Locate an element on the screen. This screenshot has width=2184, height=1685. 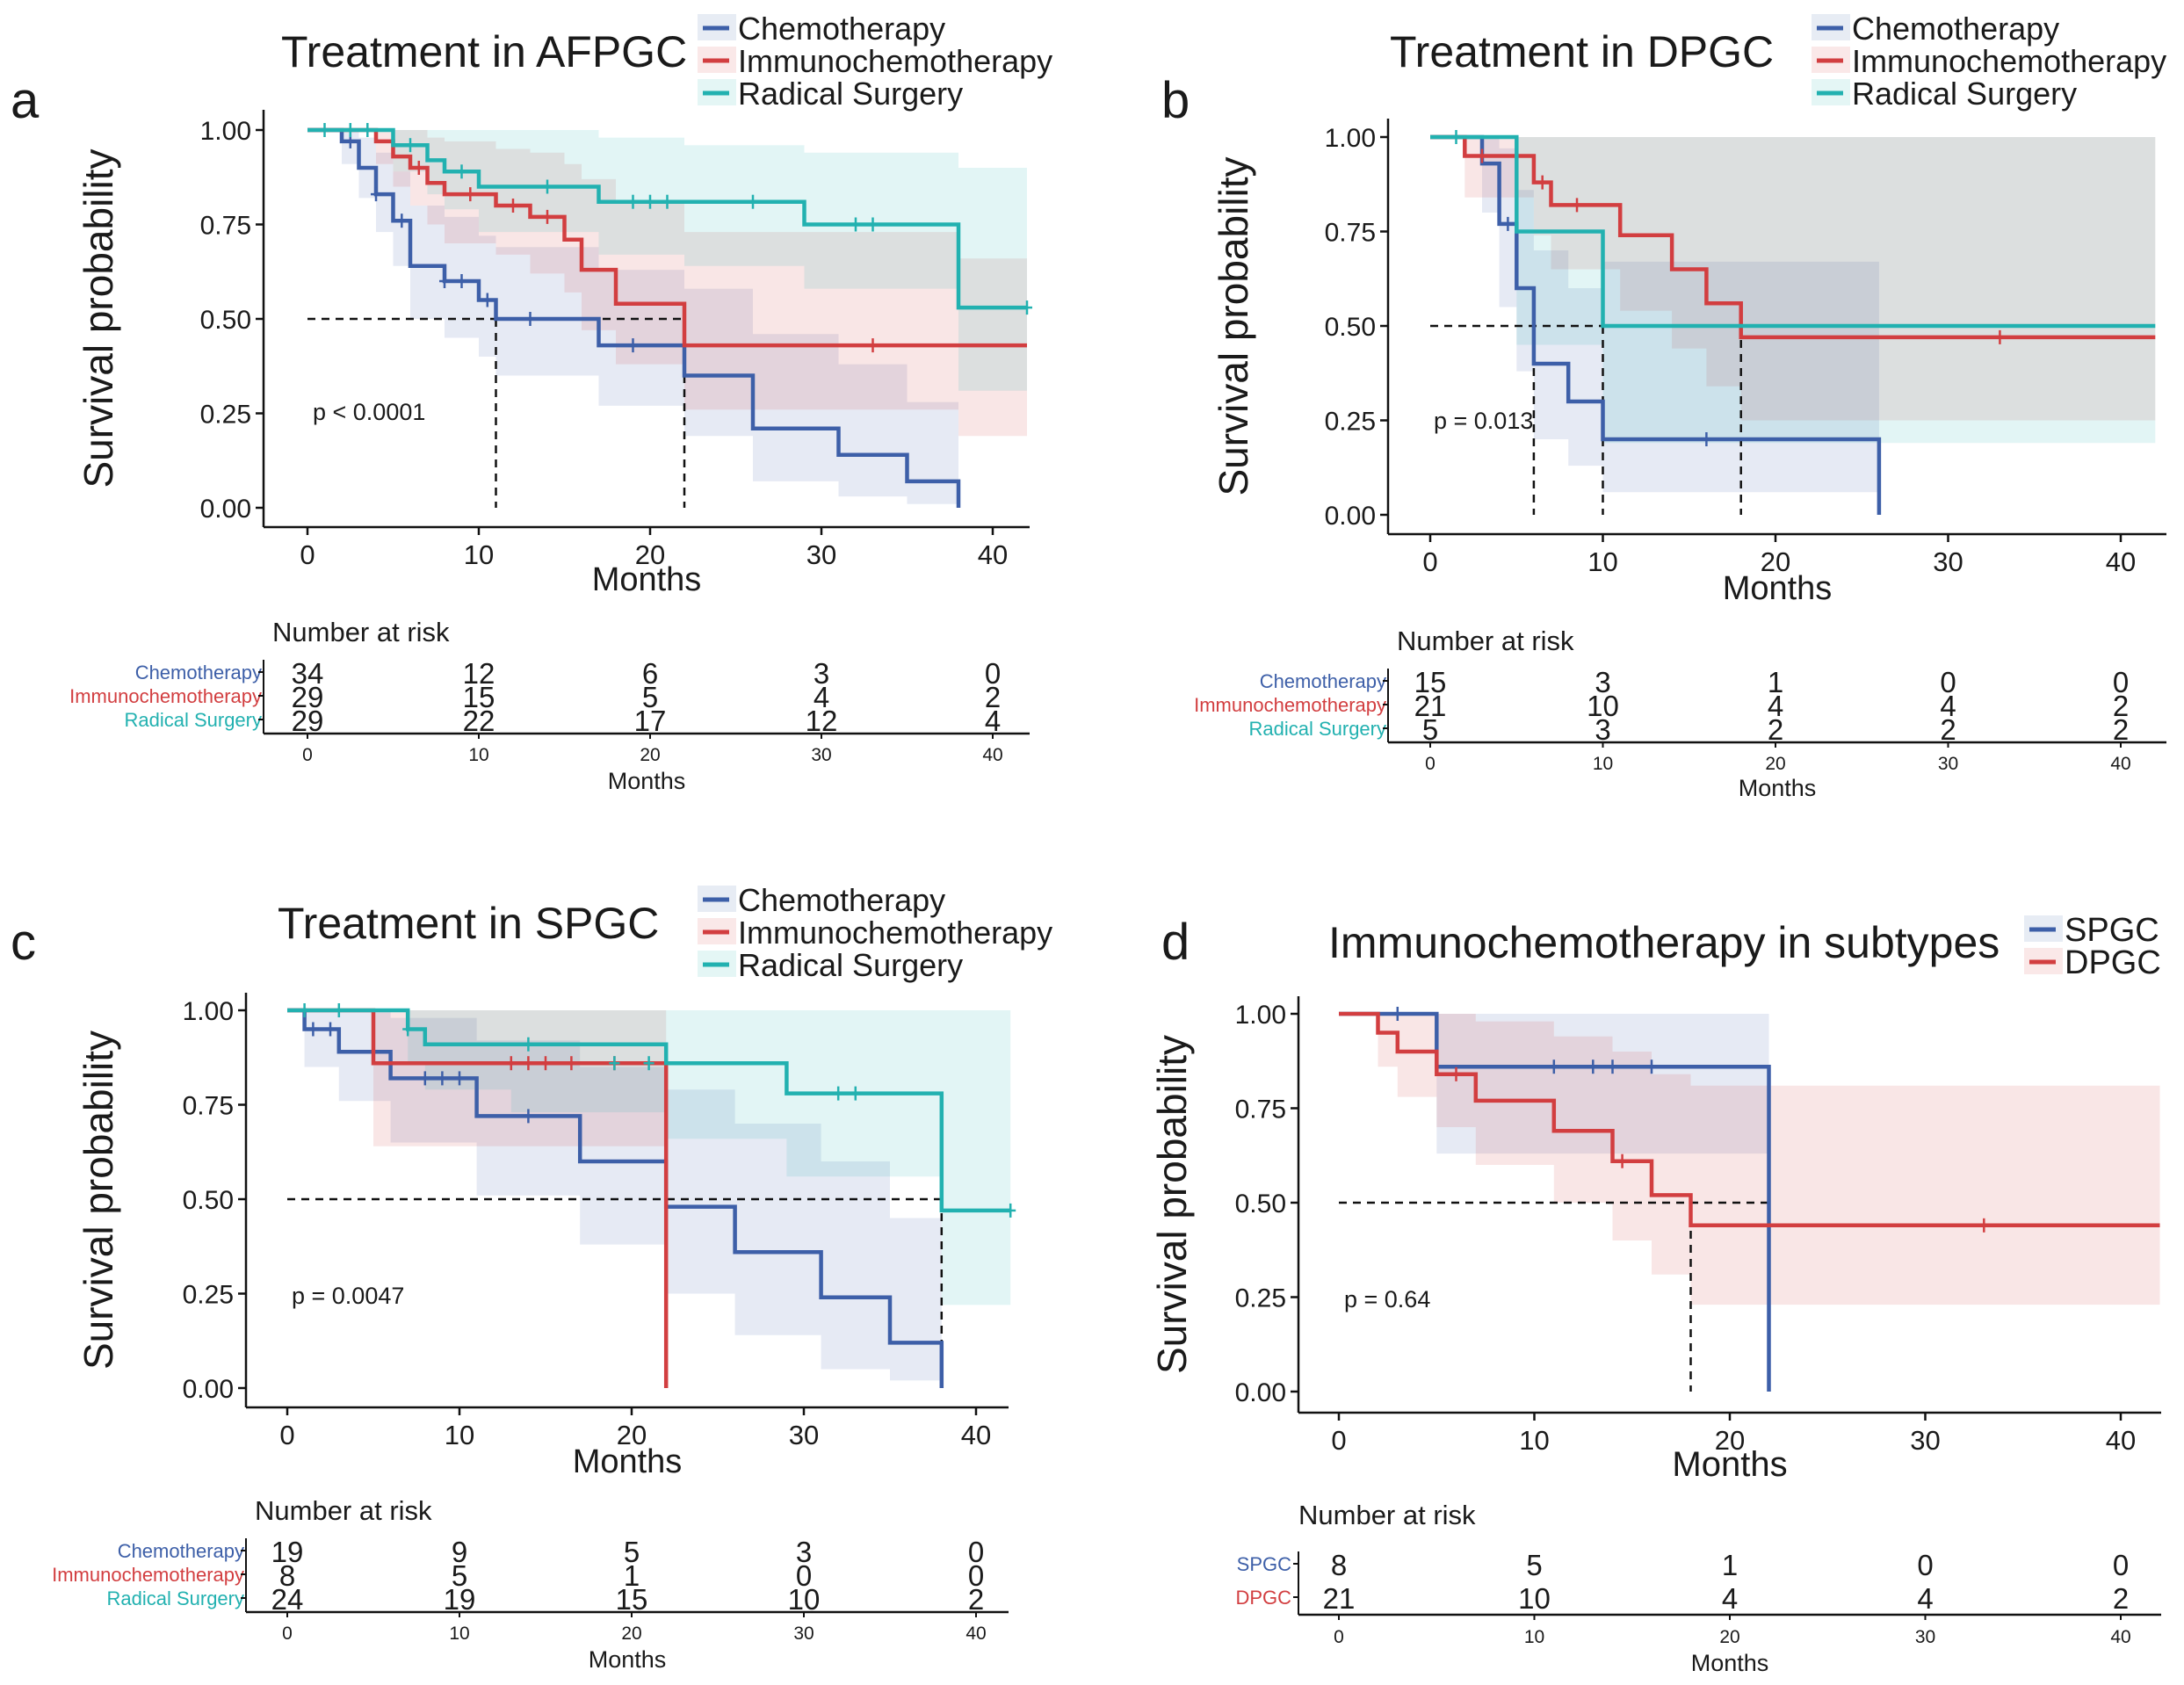
chart-title: Immunochemotherapy in subtypes is located at coordinates (1664, 942).